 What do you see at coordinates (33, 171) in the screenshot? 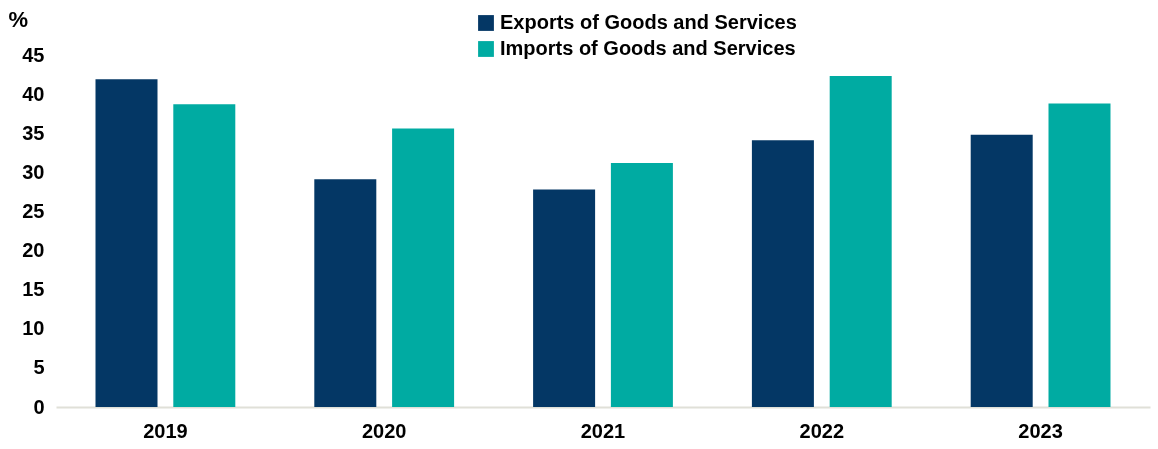
I see `y-tick-label: 30` at bounding box center [33, 171].